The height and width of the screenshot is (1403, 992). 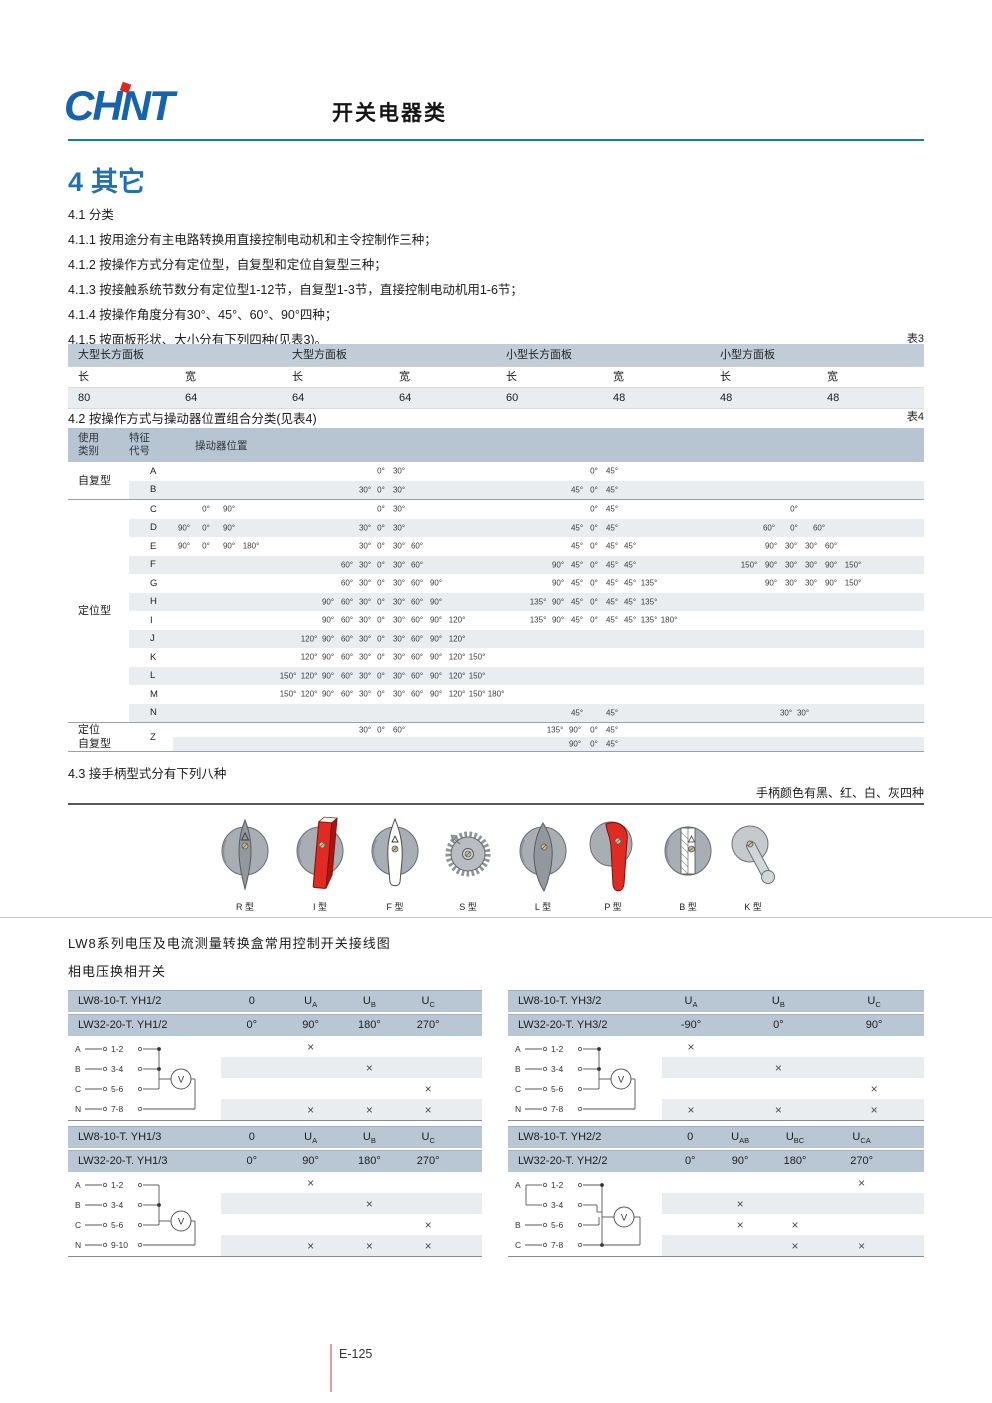 I want to click on header-actuator-position: 操动器位置, so click(x=221, y=445).